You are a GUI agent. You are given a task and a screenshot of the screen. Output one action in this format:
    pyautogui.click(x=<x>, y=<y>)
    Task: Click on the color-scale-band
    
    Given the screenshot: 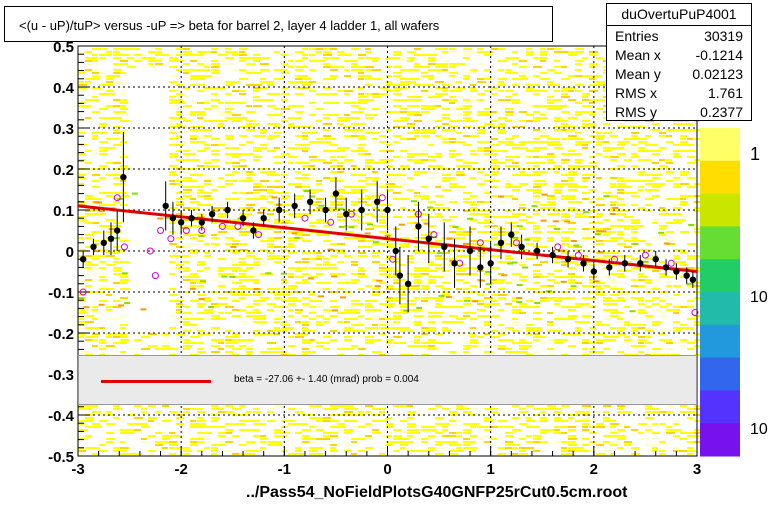 What is the action you would take?
    pyautogui.click(x=720, y=341)
    